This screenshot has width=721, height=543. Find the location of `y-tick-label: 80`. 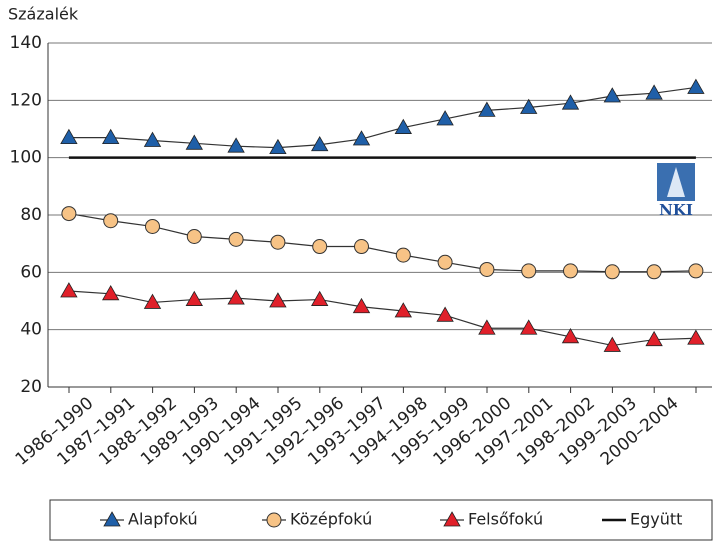

y-tick-label: 80 is located at coordinates (31, 215).